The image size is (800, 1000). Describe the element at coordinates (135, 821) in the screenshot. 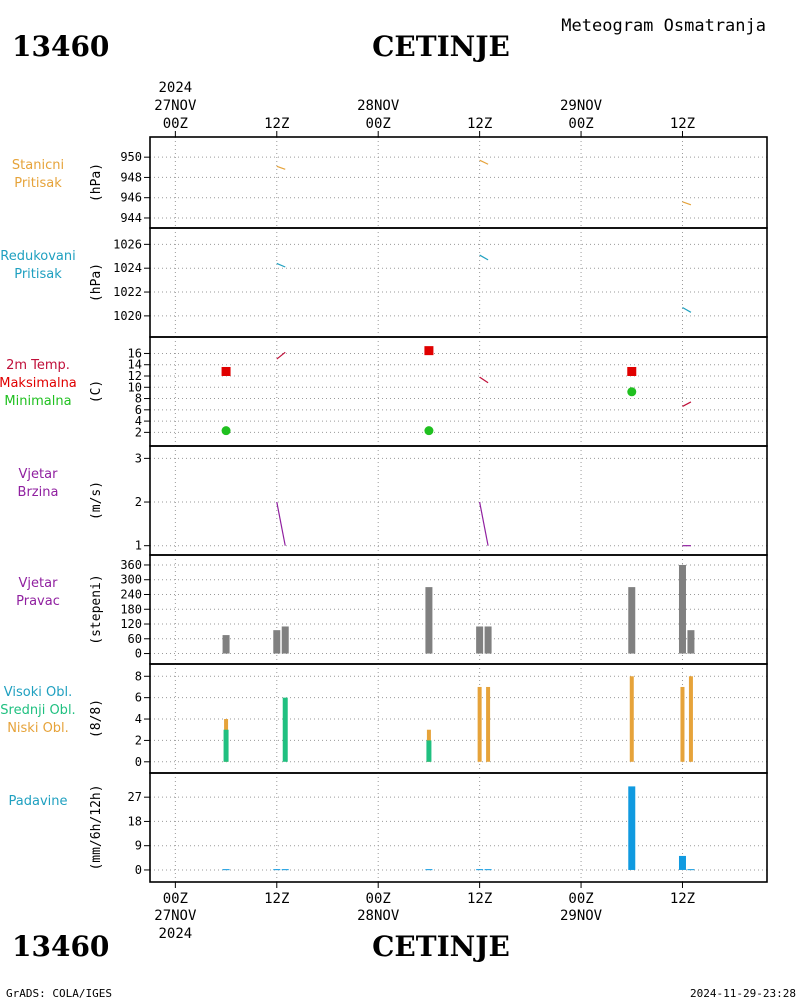

I see `ytick-label: 18` at that location.